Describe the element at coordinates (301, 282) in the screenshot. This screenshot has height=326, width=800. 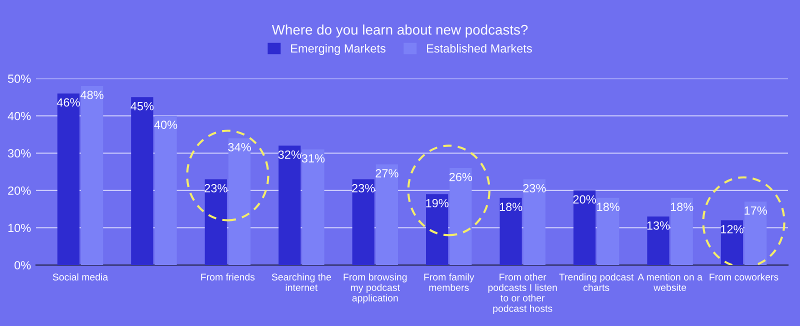
I see `x-tick-label: Searching the internet` at that location.